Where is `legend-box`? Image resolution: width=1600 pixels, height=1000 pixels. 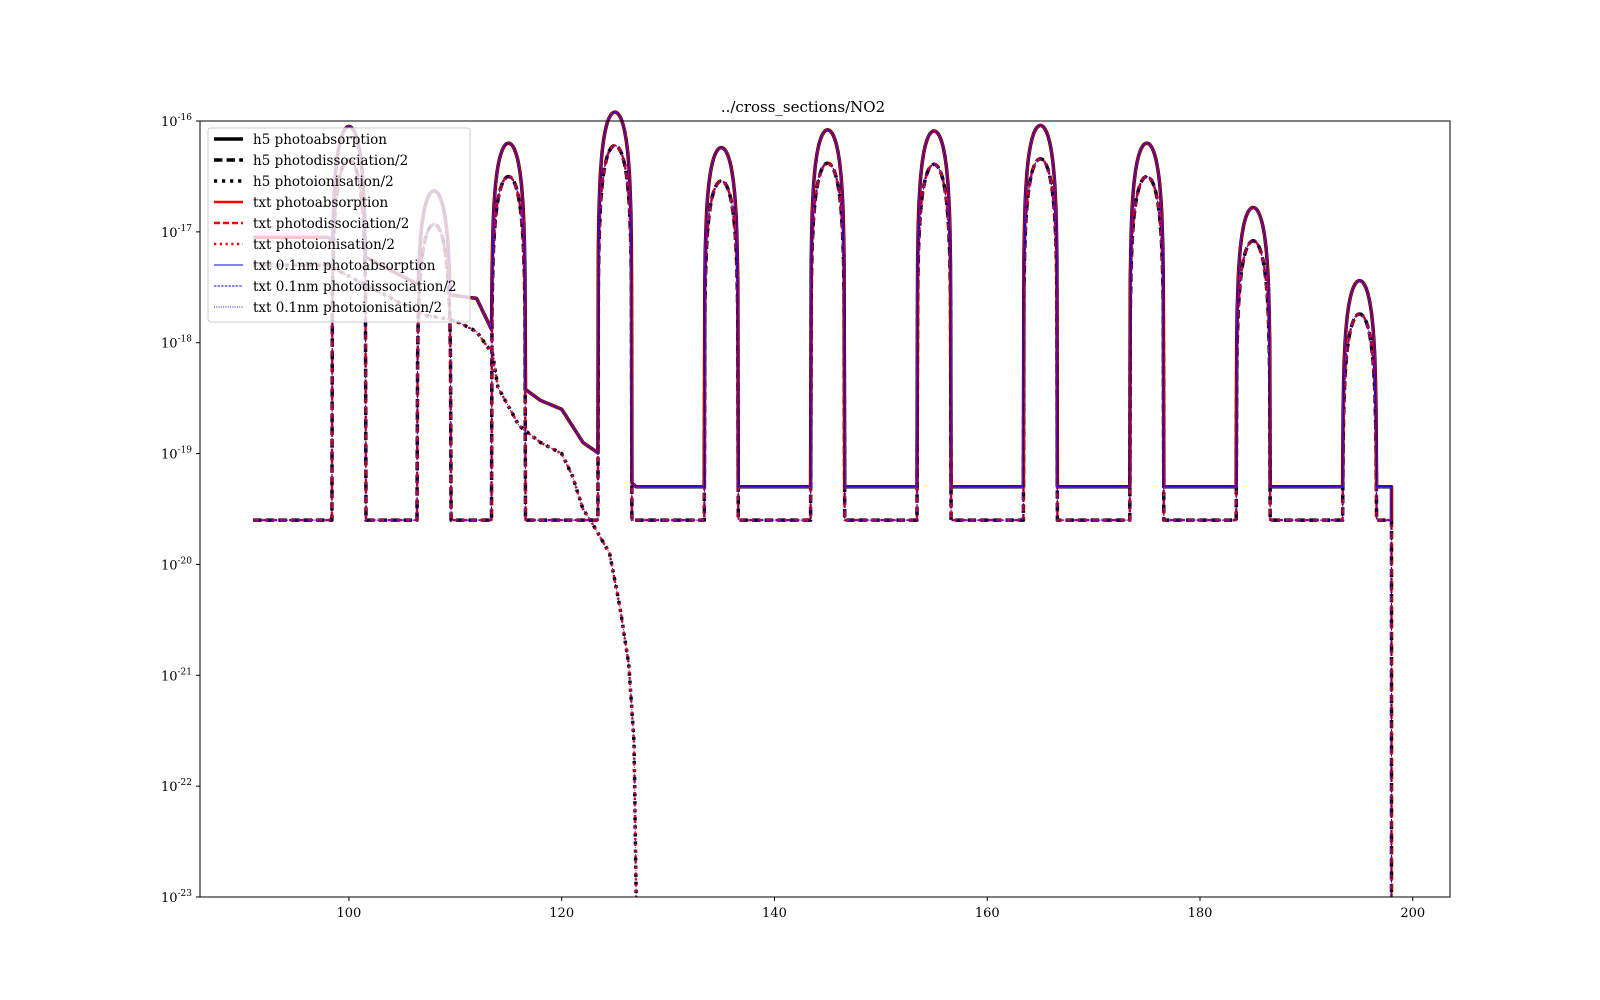
legend-box is located at coordinates (339, 225).